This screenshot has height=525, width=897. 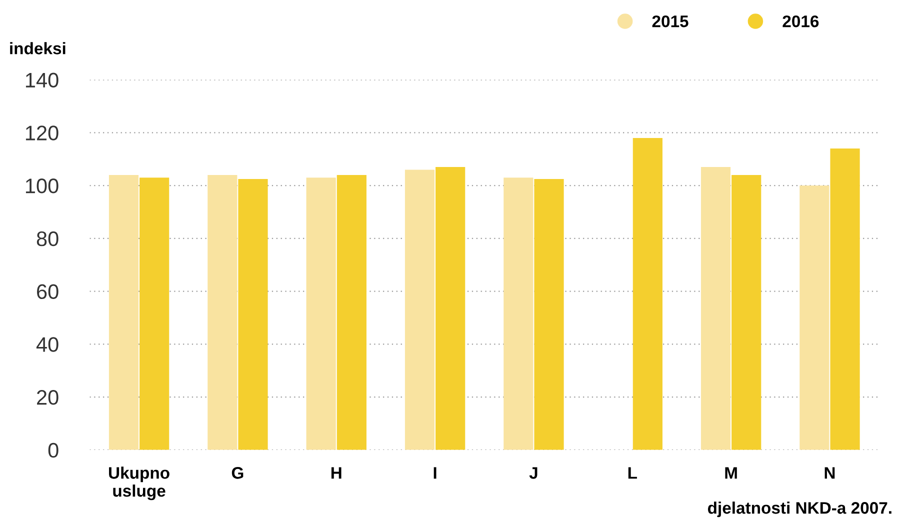 What do you see at coordinates (731, 473) in the screenshot?
I see `x-tick-label: M` at bounding box center [731, 473].